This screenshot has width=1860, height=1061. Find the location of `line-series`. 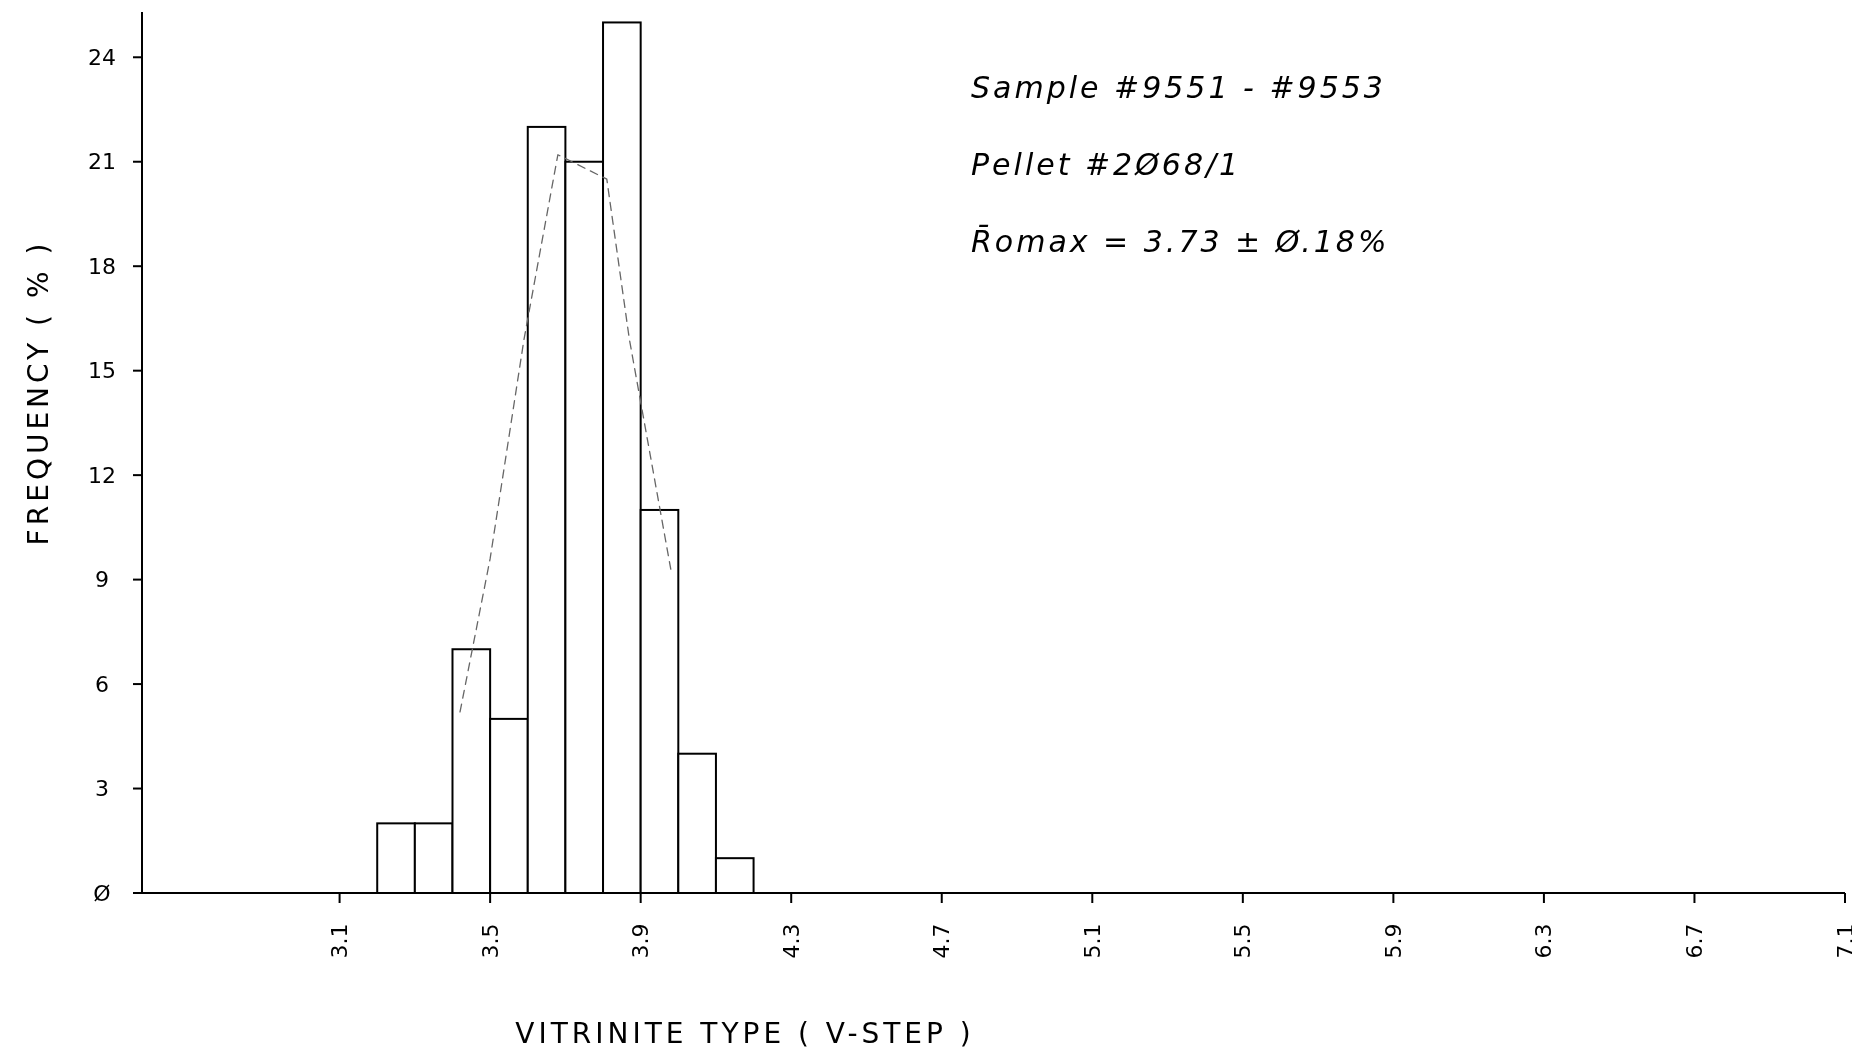

line-series is located at coordinates (565, 433).